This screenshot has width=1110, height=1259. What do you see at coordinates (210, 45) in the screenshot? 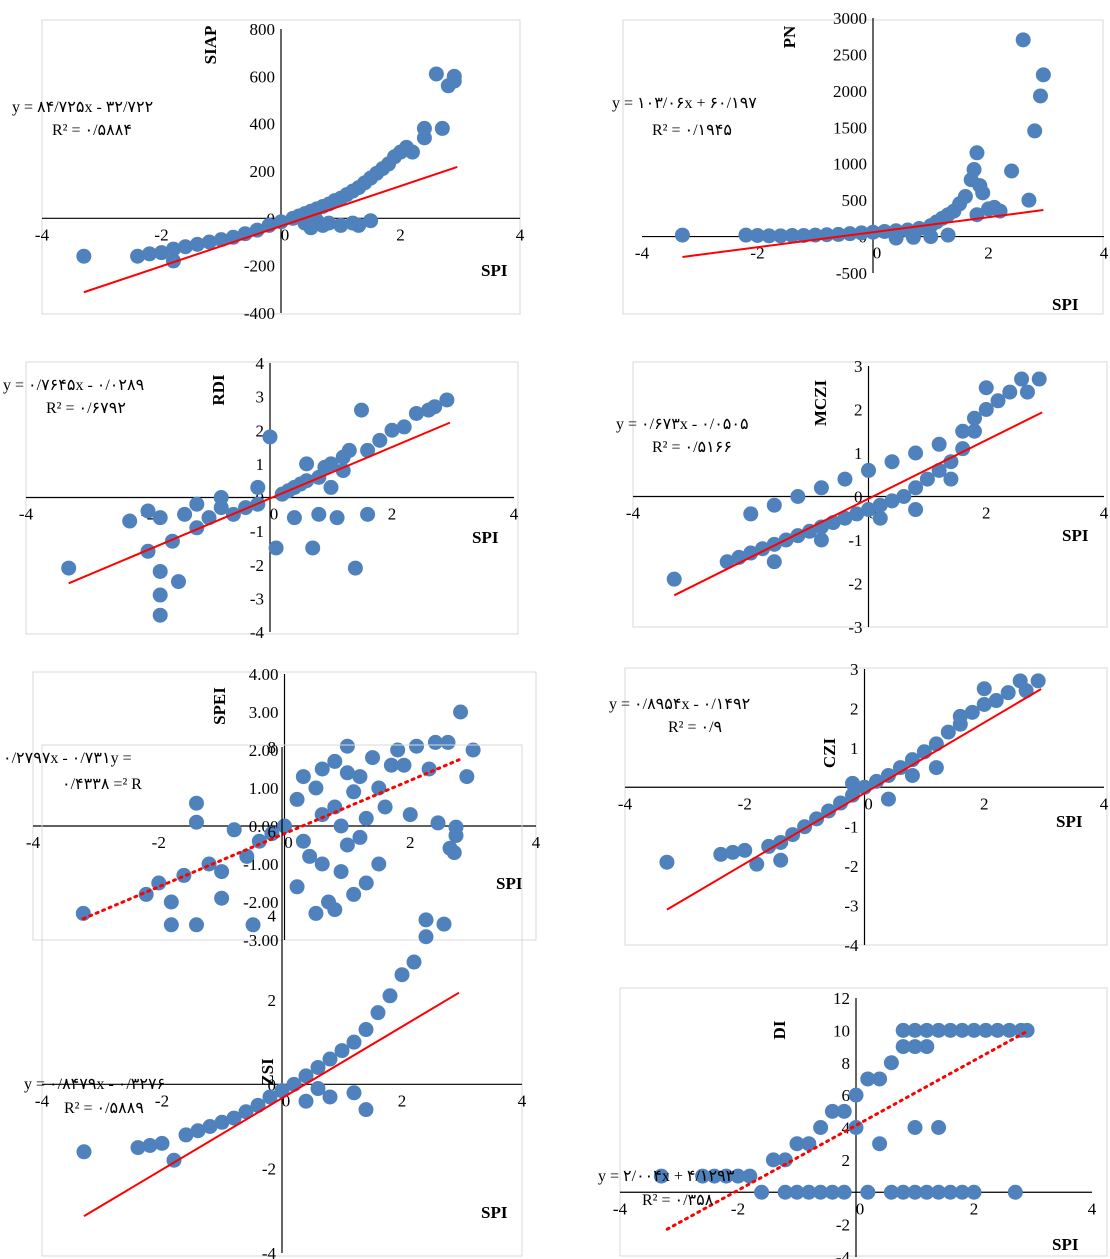
I see `y-axis-label: SIAP` at bounding box center [210, 45].